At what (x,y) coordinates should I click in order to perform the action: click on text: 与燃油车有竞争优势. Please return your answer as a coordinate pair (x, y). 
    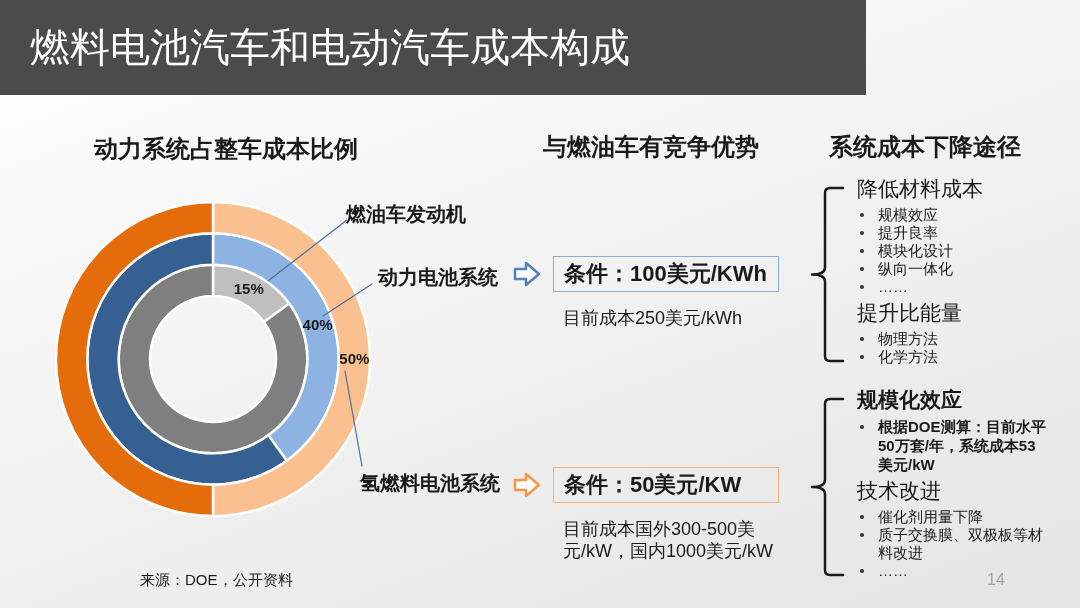
    Looking at the image, I should click on (651, 147).